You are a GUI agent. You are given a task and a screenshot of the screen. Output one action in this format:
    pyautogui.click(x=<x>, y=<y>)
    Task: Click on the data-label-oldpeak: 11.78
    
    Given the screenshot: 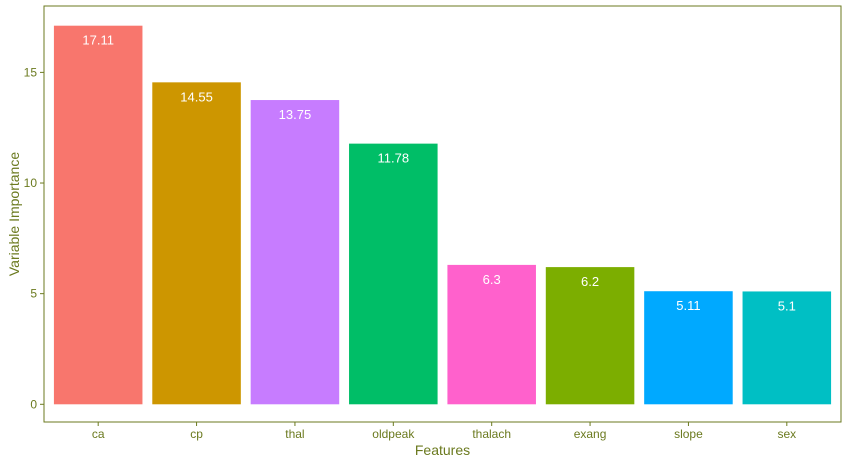 What is the action you would take?
    pyautogui.click(x=394, y=158)
    